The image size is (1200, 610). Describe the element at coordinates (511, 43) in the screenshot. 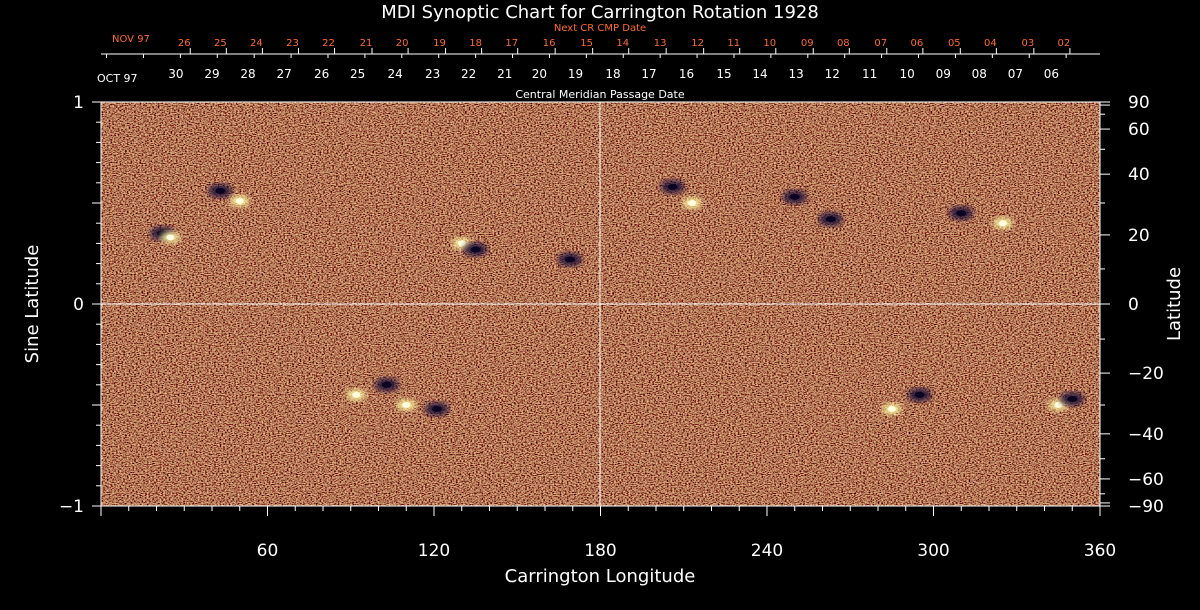

I see `next-cr-date: 17` at that location.